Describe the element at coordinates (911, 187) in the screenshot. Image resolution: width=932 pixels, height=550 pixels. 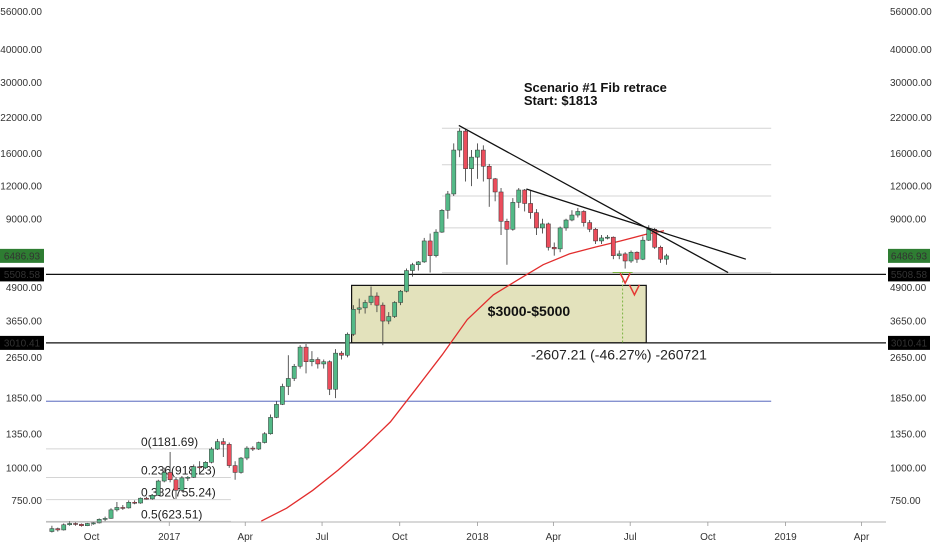
I see `y-tick-label-right: 12000.00` at that location.